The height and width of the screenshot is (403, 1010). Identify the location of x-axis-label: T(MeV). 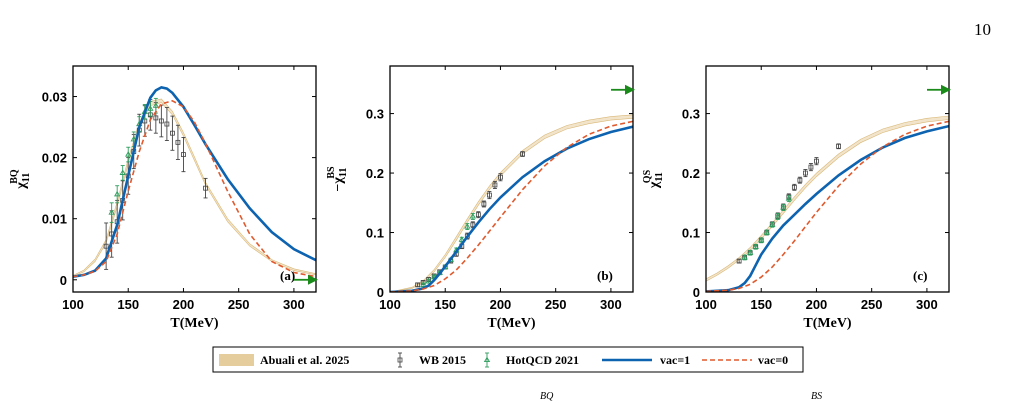
(827, 323).